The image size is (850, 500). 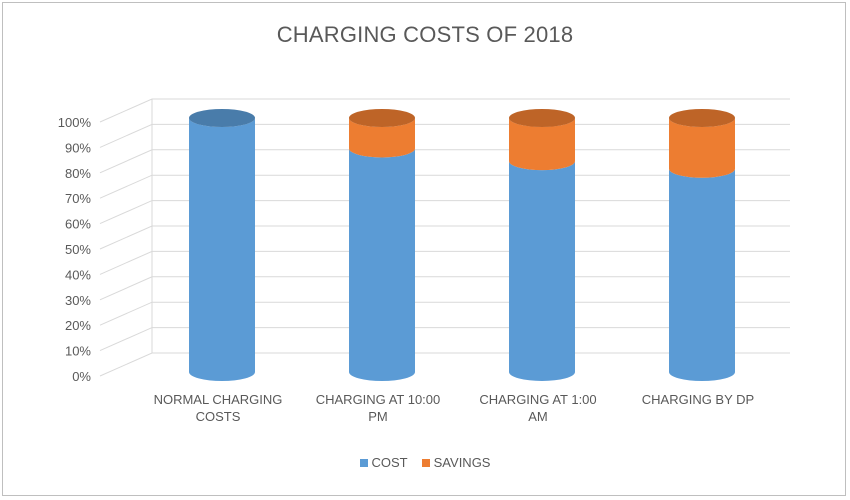 What do you see at coordinates (78, 274) in the screenshot?
I see `y-tick-label: 40%` at bounding box center [78, 274].